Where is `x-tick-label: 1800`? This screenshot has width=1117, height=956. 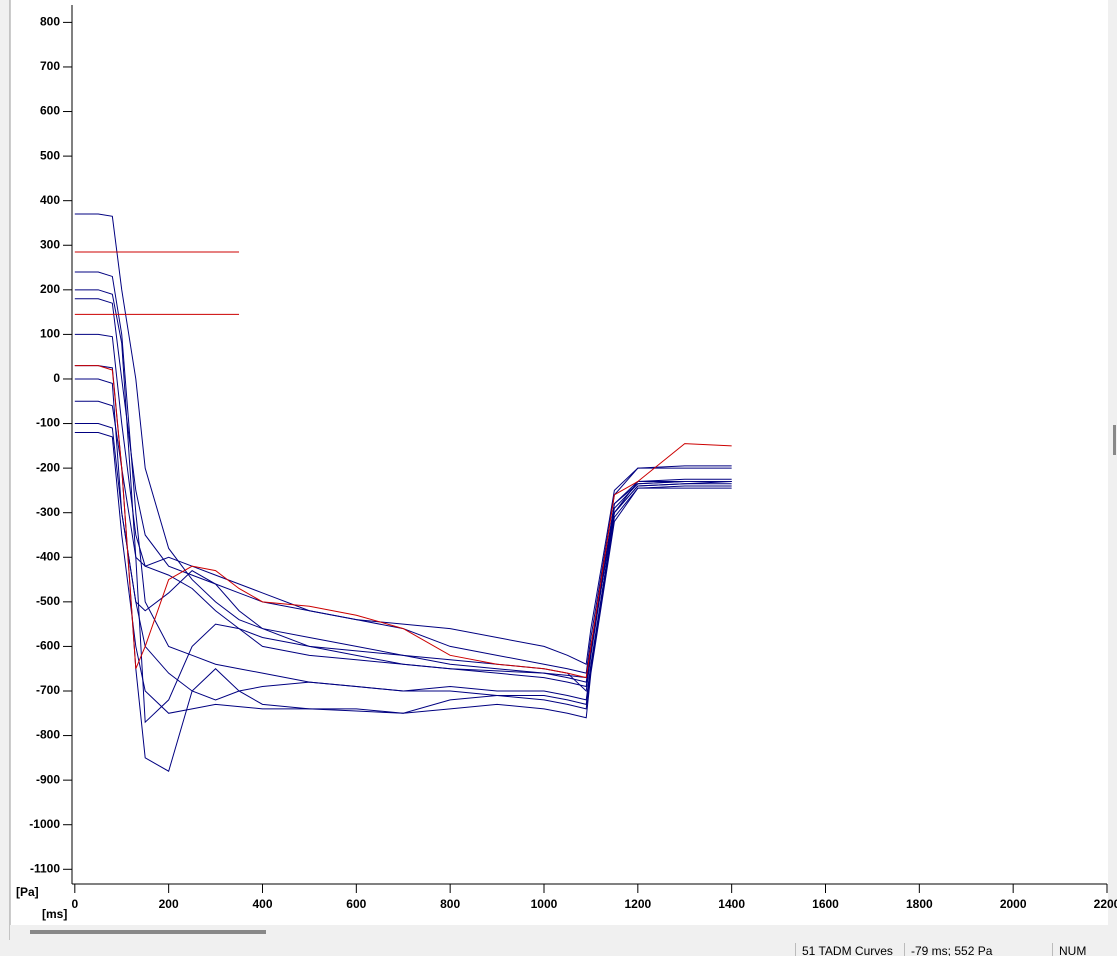 x-tick-label: 1800 is located at coordinates (919, 904).